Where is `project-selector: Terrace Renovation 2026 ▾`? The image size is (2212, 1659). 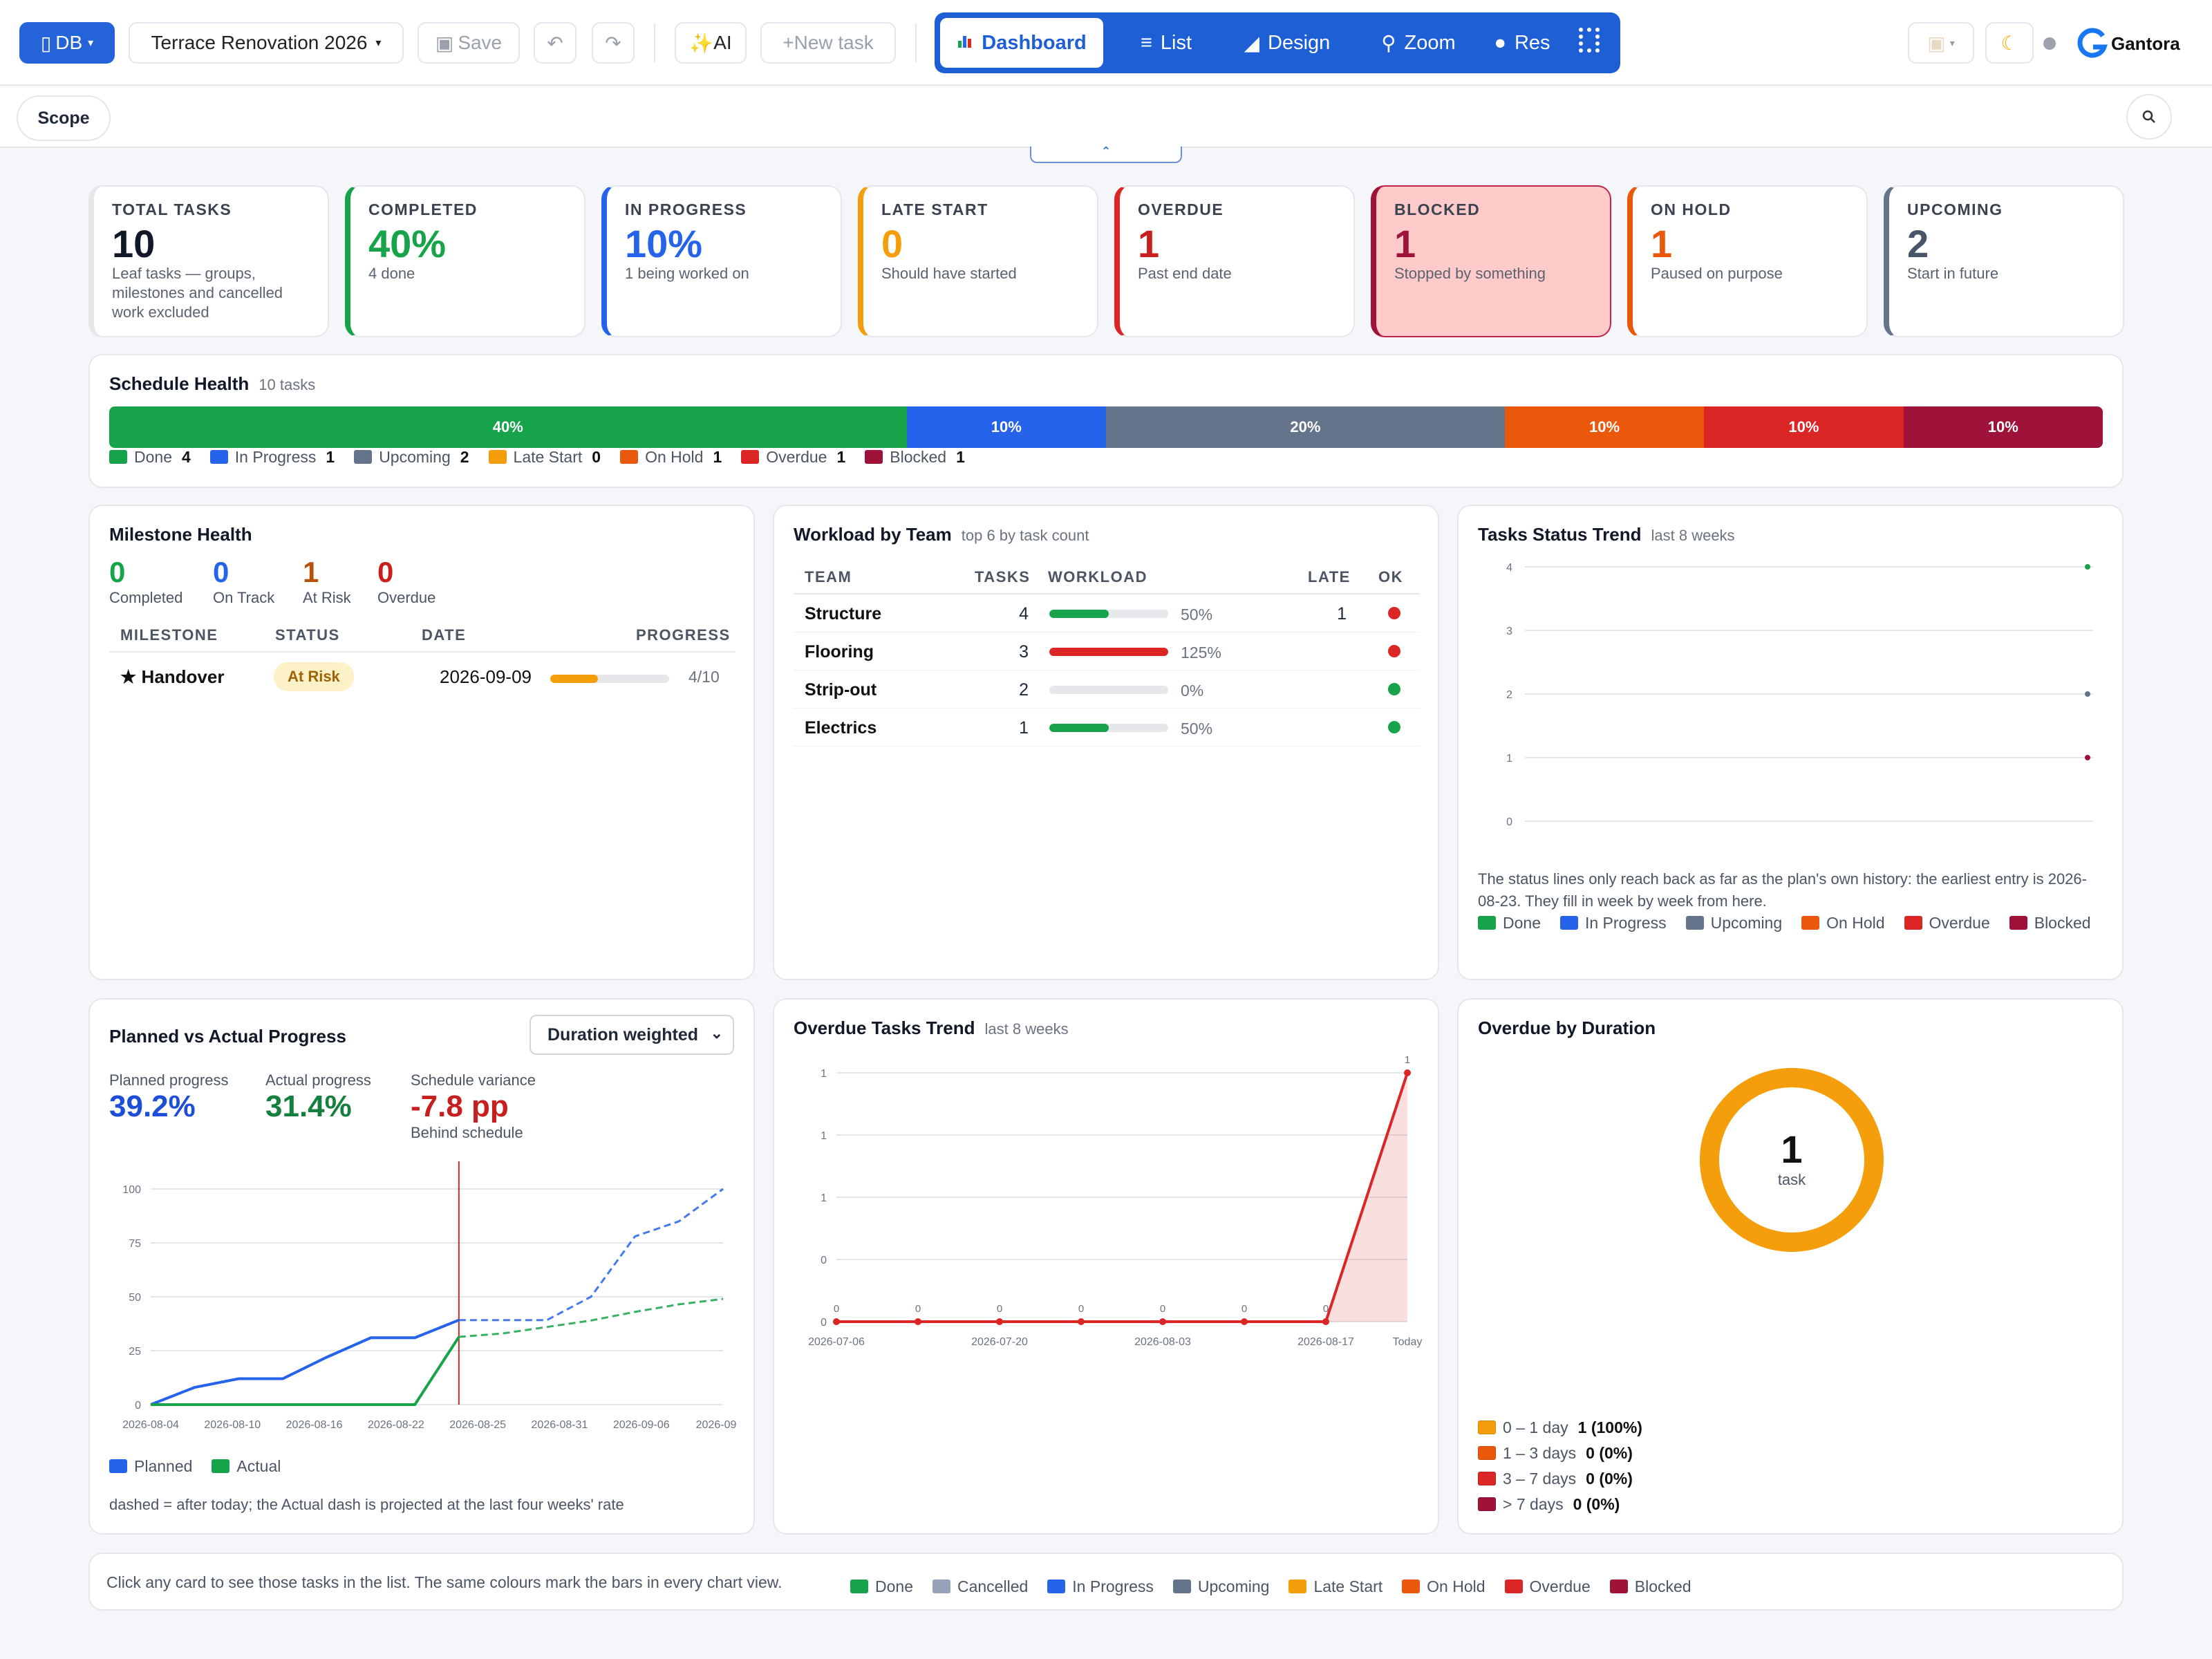 project-selector: Terrace Renovation 2026 ▾ is located at coordinates (266, 43).